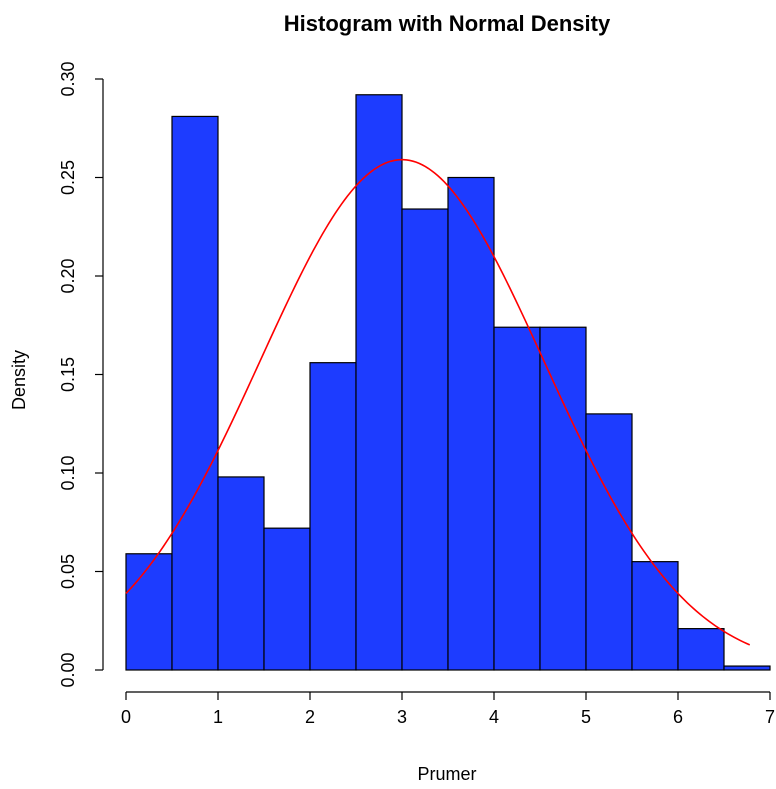 The height and width of the screenshot is (789, 776). What do you see at coordinates (126, 717) in the screenshot?
I see `x-tick-label: 0` at bounding box center [126, 717].